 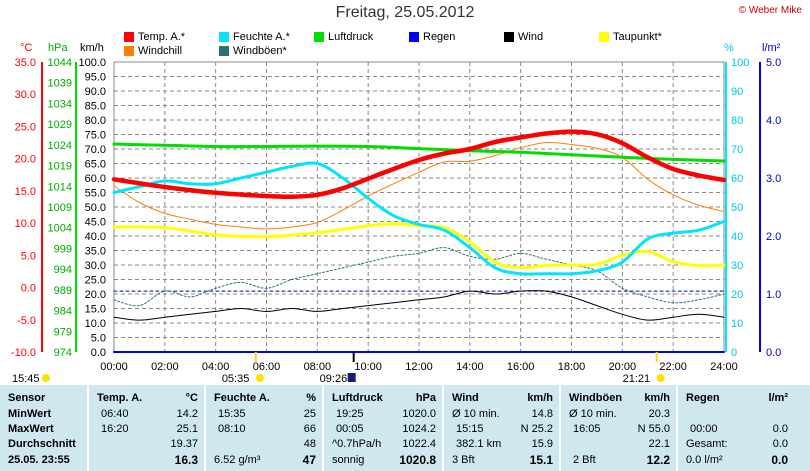 What do you see at coordinates (660, 378) in the screenshot?
I see `sun-icon` at bounding box center [660, 378].